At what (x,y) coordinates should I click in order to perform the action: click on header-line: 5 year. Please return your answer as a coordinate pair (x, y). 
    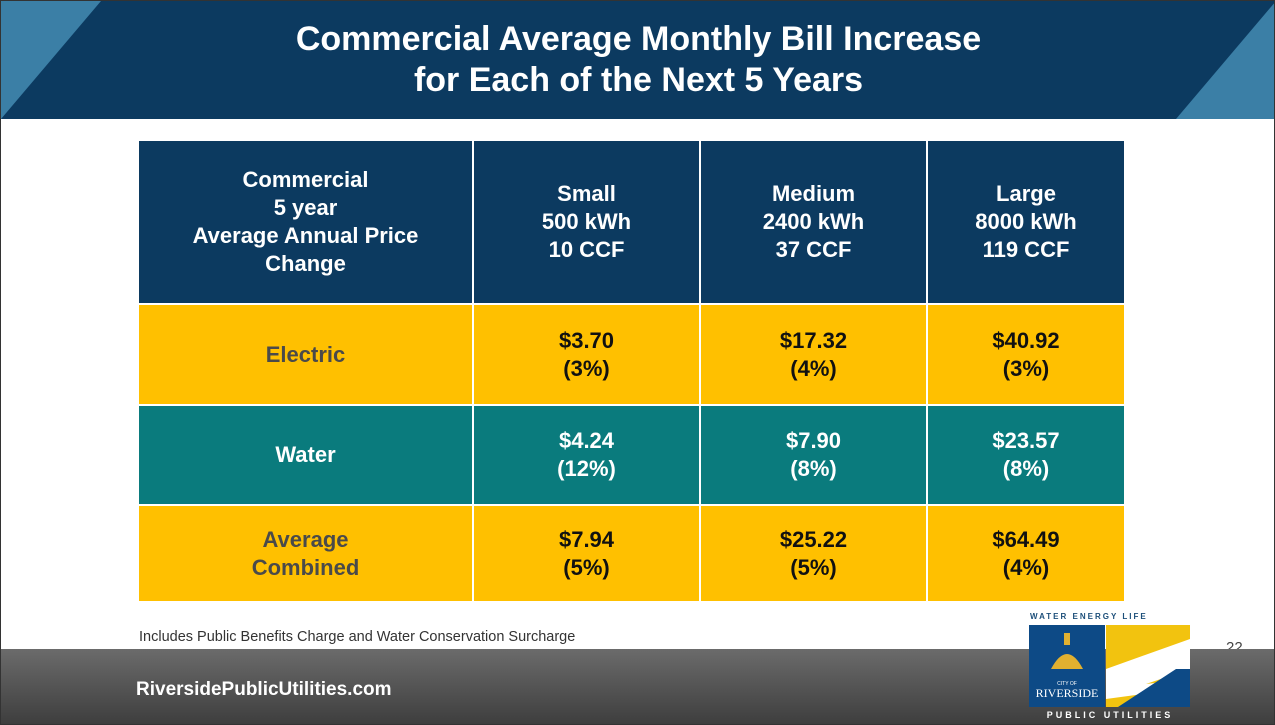
    Looking at the image, I should click on (305, 207).